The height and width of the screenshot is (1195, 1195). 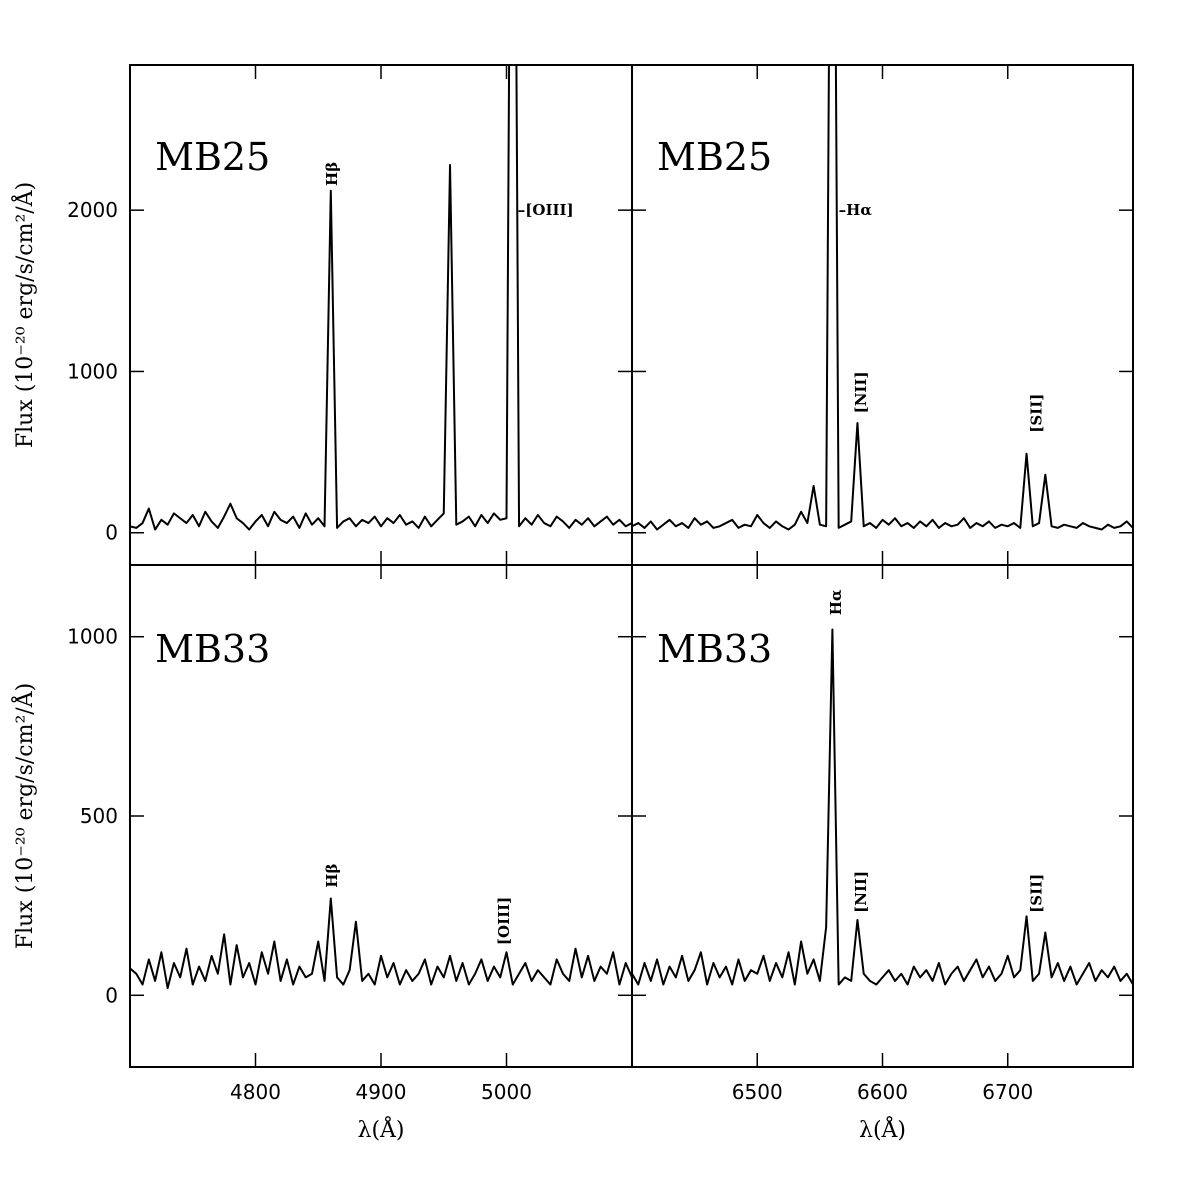 What do you see at coordinates (836, 602) in the screenshot?
I see `line-label: Hα` at bounding box center [836, 602].